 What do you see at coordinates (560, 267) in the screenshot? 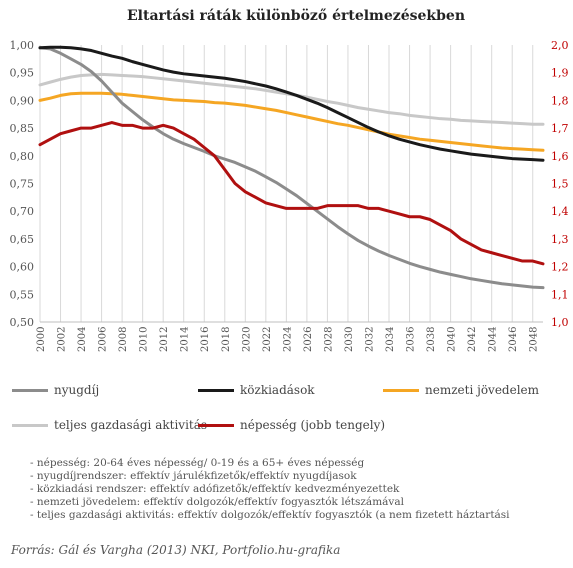
I see `y-right-tick-label: 1,2` at bounding box center [560, 267].